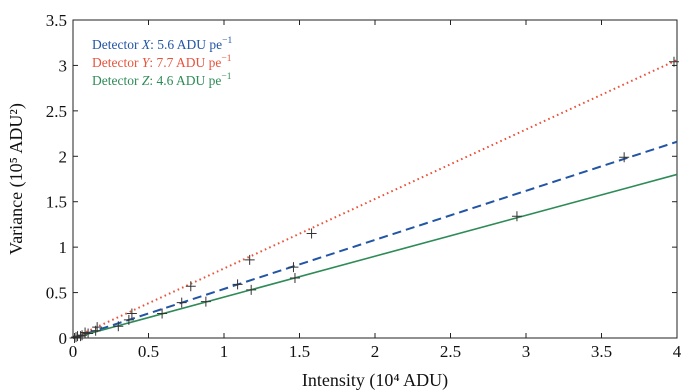  Describe the element at coordinates (601, 351) in the screenshot. I see `x-tick-label: 3.5` at that location.